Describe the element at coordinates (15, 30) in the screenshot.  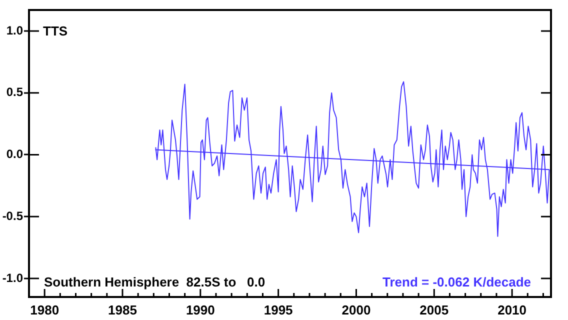
I see `y-tick-label: 1.0` at that location.